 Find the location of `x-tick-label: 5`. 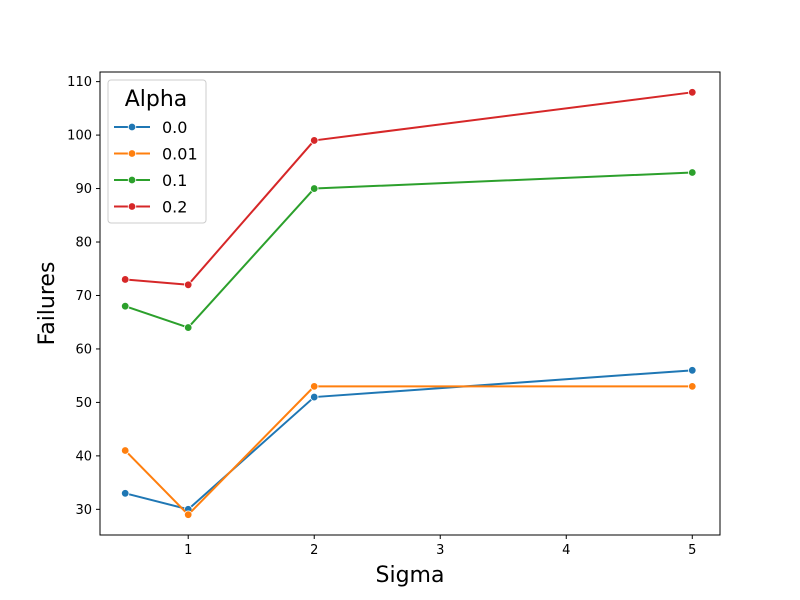

x-tick-label: 5 is located at coordinates (692, 550).